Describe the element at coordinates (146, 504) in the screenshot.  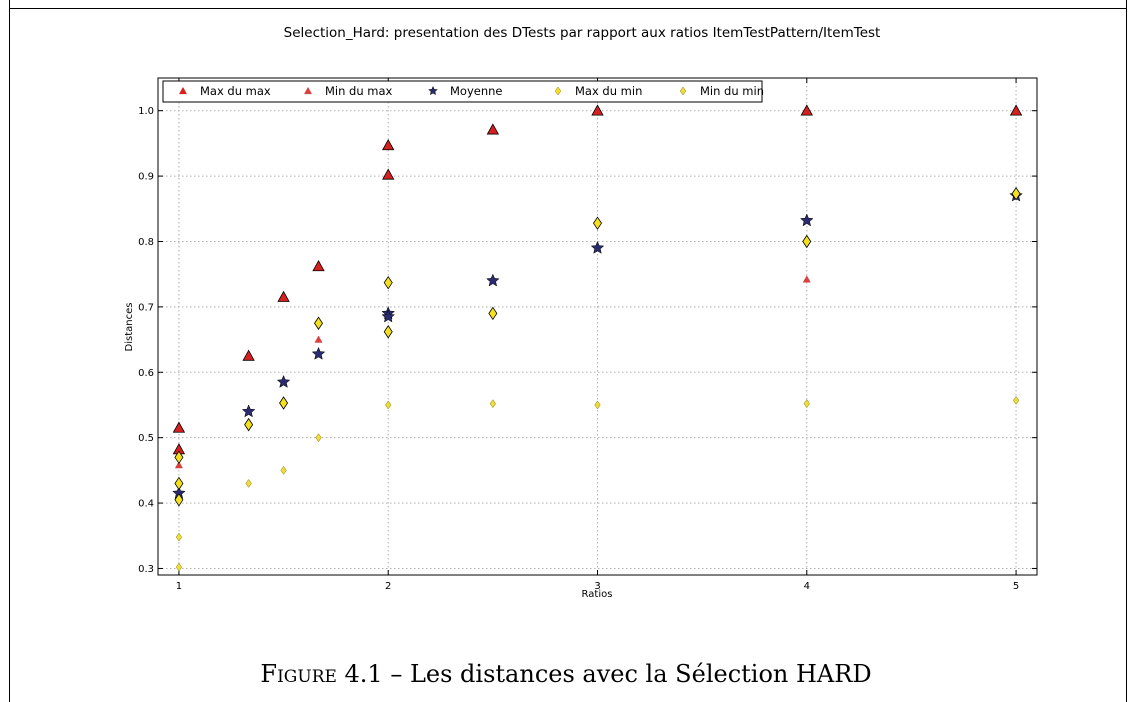
I see `y-tick-label: 0.4` at that location.